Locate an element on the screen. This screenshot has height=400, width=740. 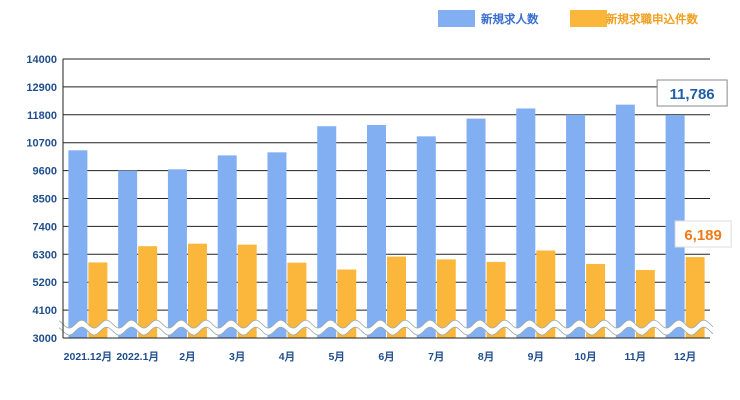
x-tick-label: 3月 is located at coordinates (237, 357).